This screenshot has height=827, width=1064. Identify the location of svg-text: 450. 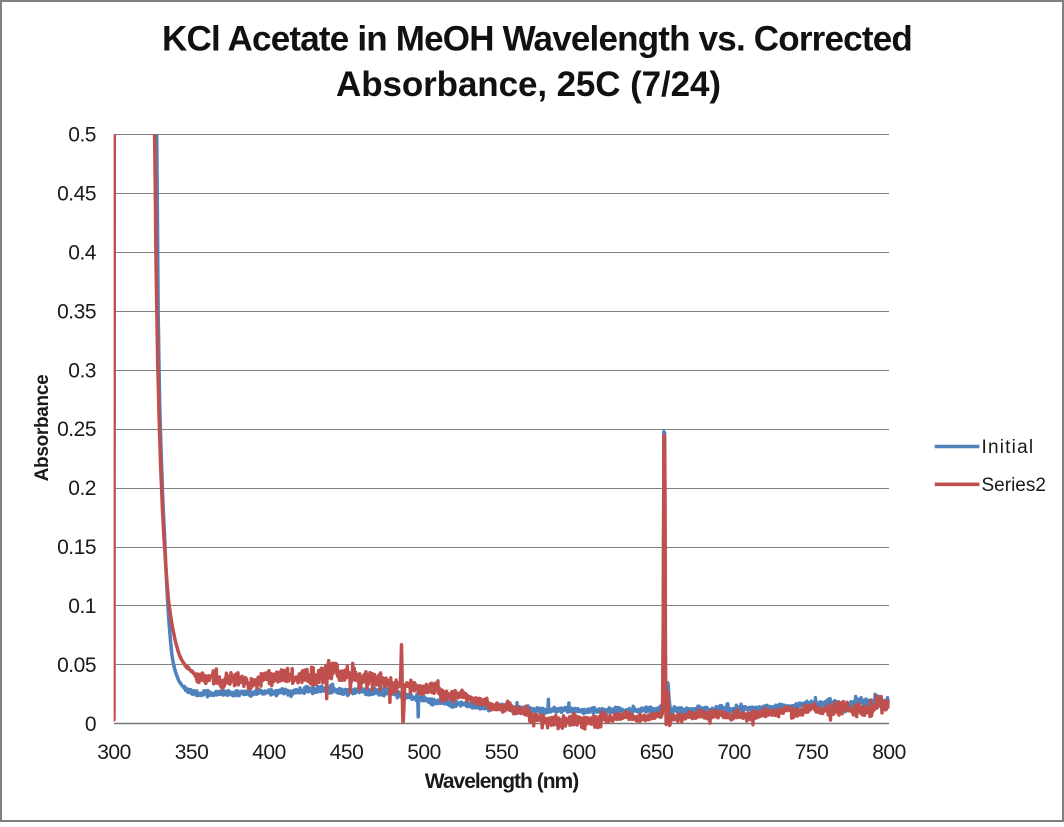
(347, 752).